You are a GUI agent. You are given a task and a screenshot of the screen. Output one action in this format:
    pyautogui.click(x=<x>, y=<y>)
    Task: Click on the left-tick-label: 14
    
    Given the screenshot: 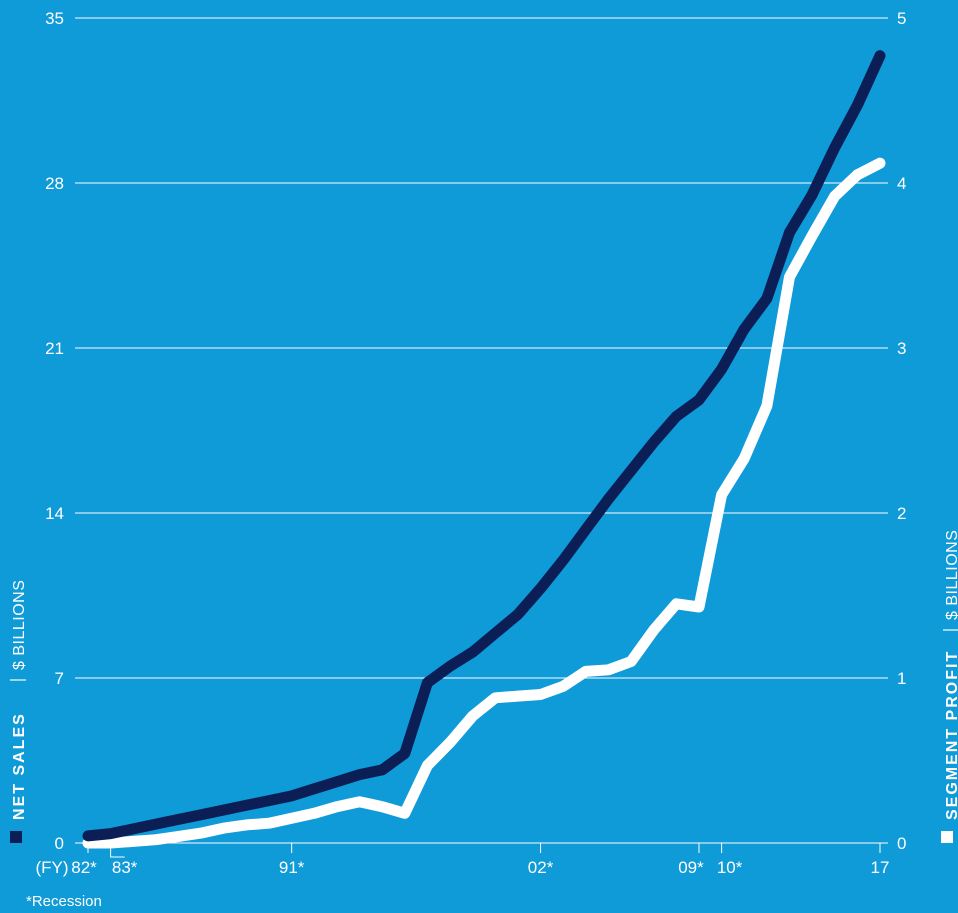 What is the action you would take?
    pyautogui.click(x=54, y=513)
    